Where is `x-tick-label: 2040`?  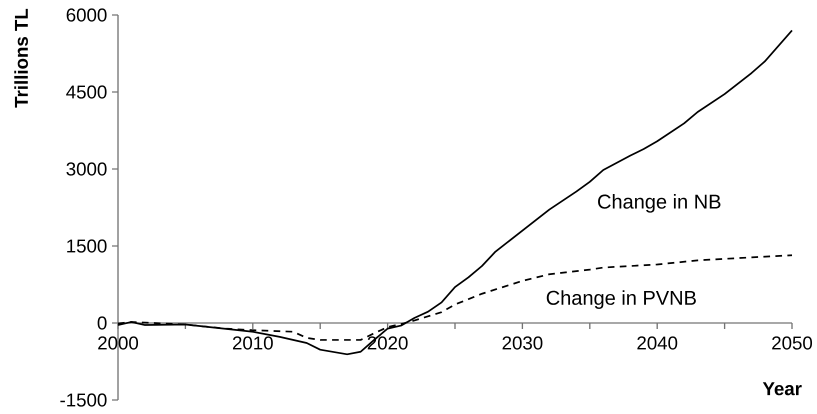
x-tick-label: 2040 is located at coordinates (657, 343).